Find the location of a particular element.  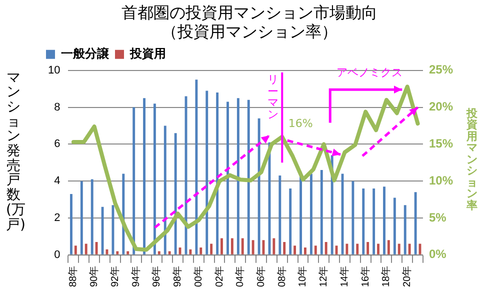

x-tick-label: 08年 is located at coordinates (282, 276).